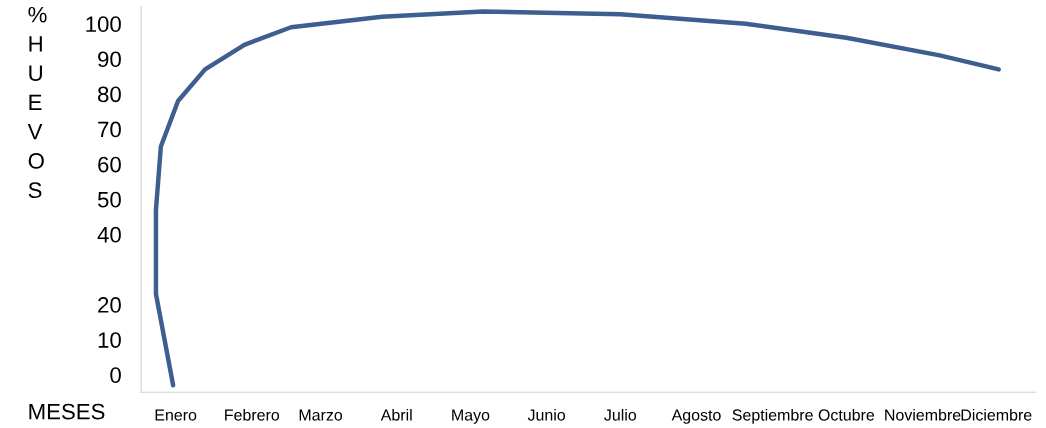 The width and height of the screenshot is (1046, 428). What do you see at coordinates (176, 415) in the screenshot?
I see `x-tick-label: Enero` at bounding box center [176, 415].